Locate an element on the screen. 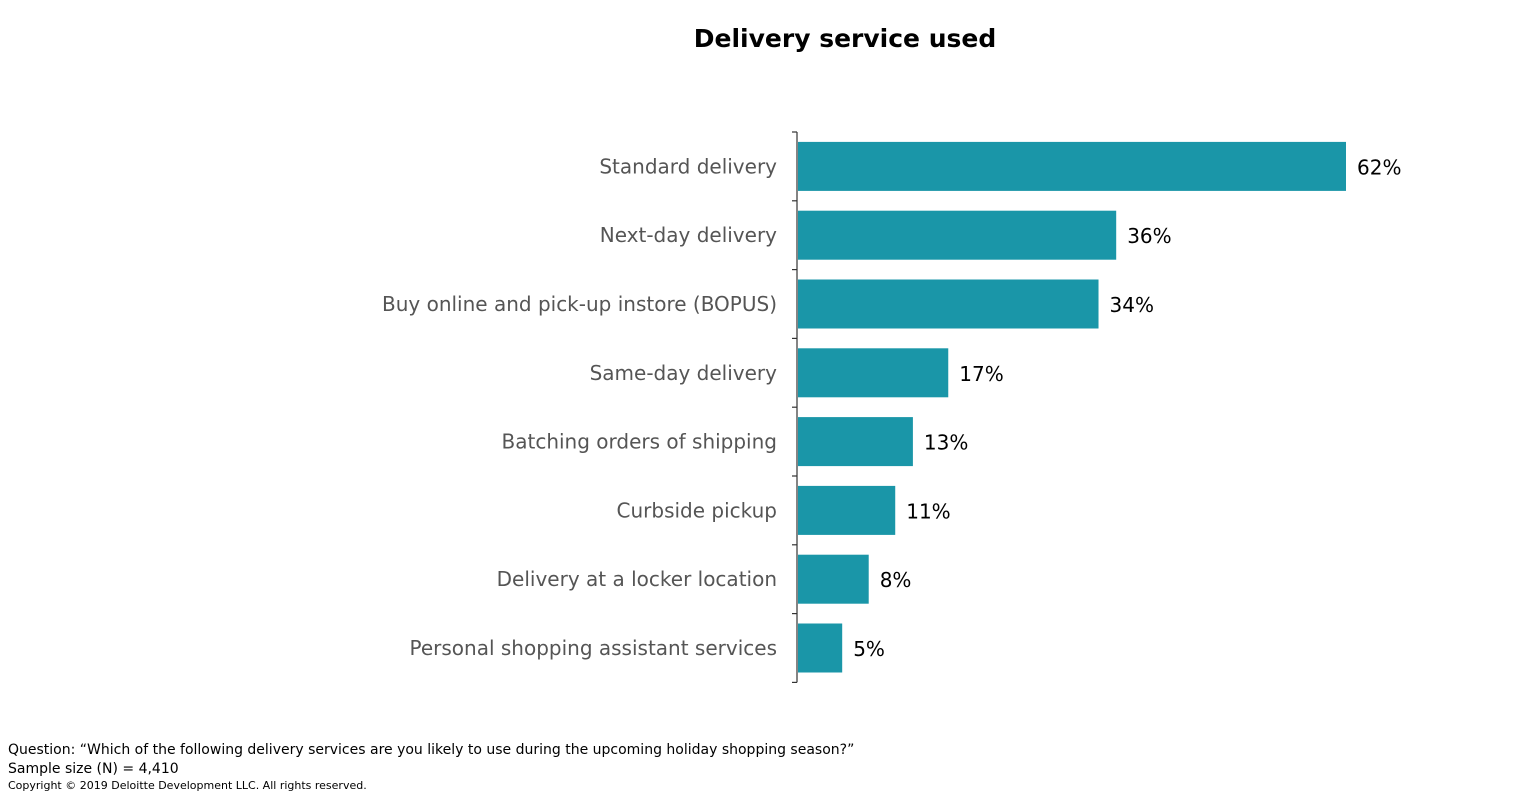  data-label: 5% is located at coordinates (869, 649).